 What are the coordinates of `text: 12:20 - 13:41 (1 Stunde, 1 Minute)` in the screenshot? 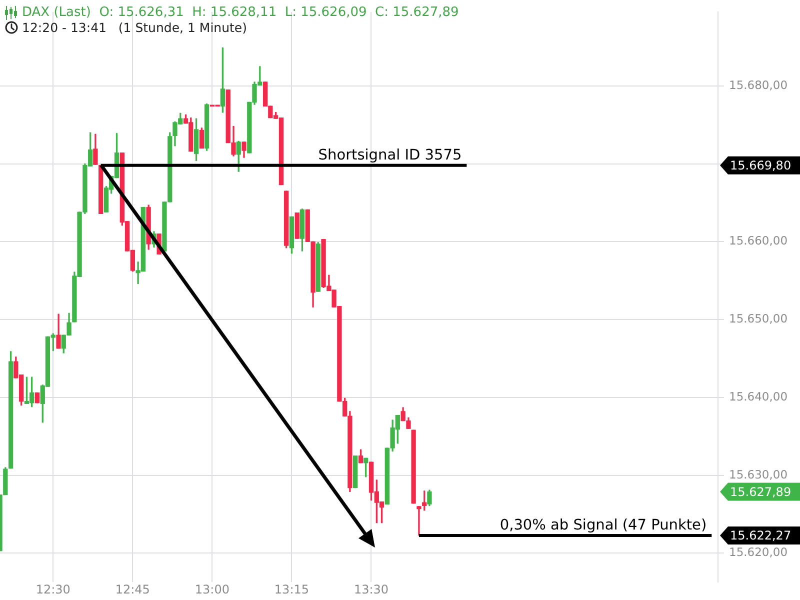 It's located at (134, 28).